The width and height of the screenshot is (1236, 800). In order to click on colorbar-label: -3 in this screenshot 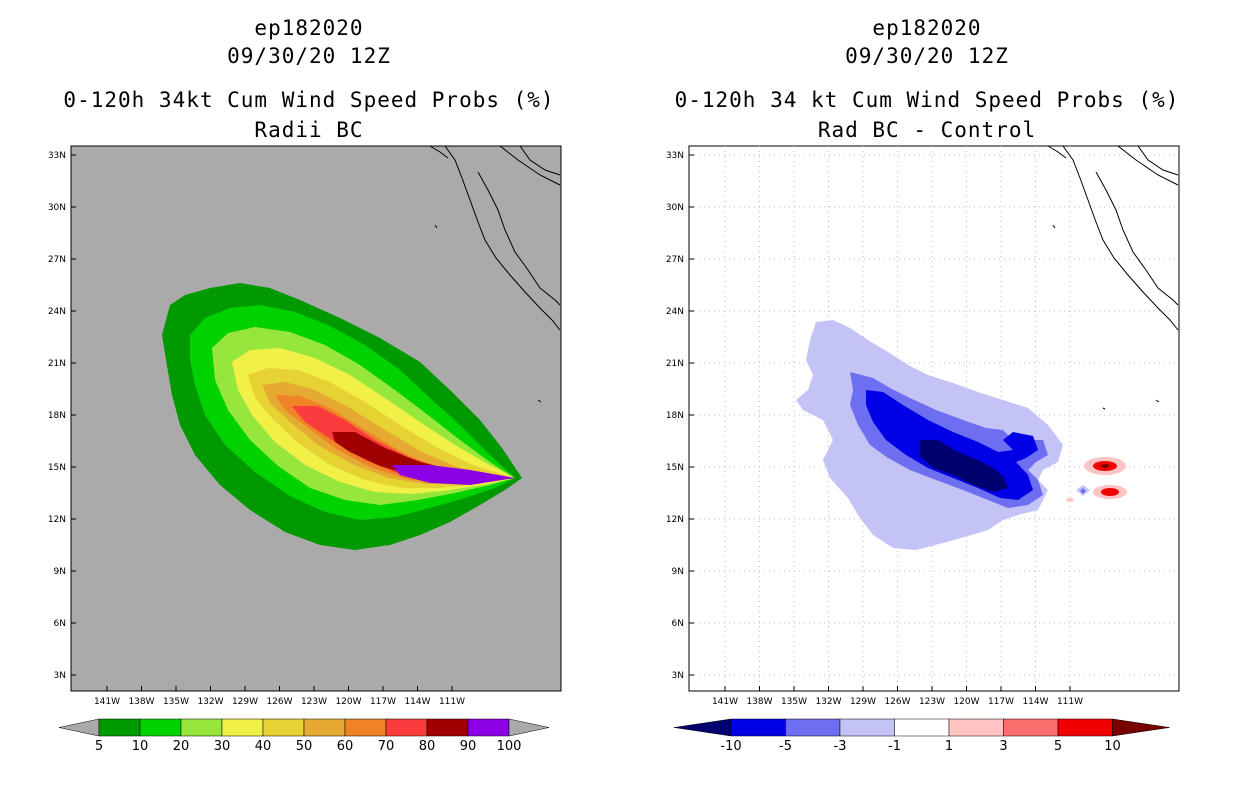, I will do `click(840, 746)`.